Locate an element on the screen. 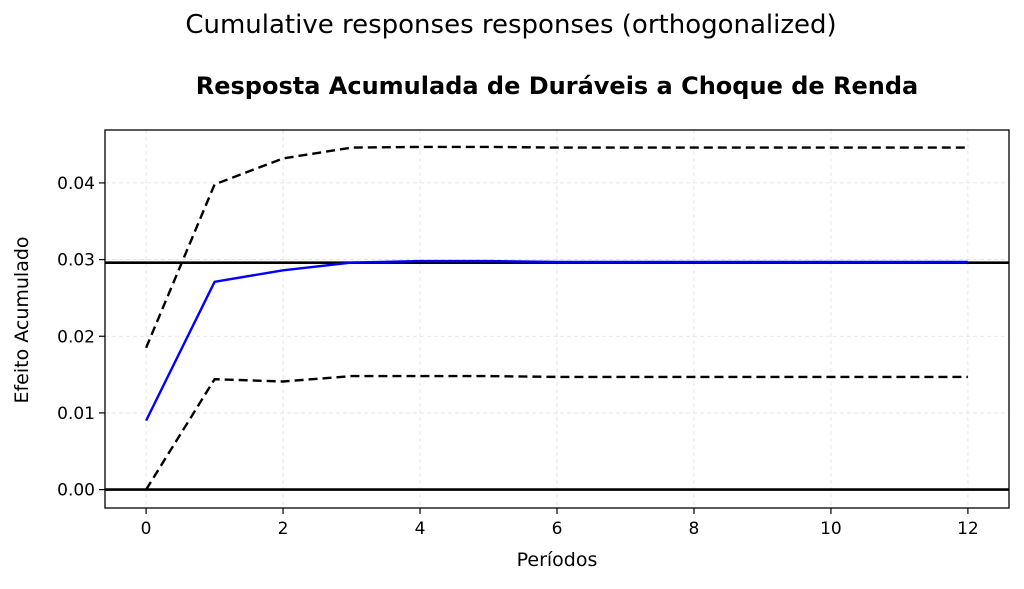 The width and height of the screenshot is (1024, 589). x-tick-label: 12 is located at coordinates (968, 529).